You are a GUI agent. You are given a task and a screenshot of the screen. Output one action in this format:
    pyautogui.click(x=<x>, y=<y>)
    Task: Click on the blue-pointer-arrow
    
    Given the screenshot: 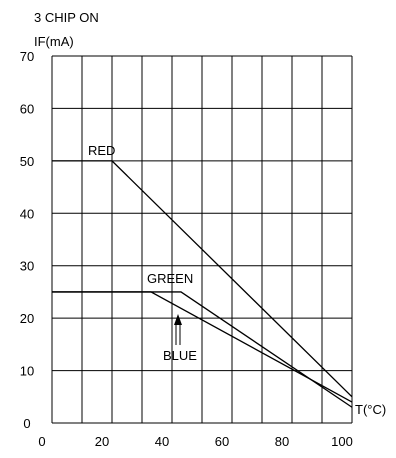 What is the action you would take?
    pyautogui.click(x=178, y=329)
    